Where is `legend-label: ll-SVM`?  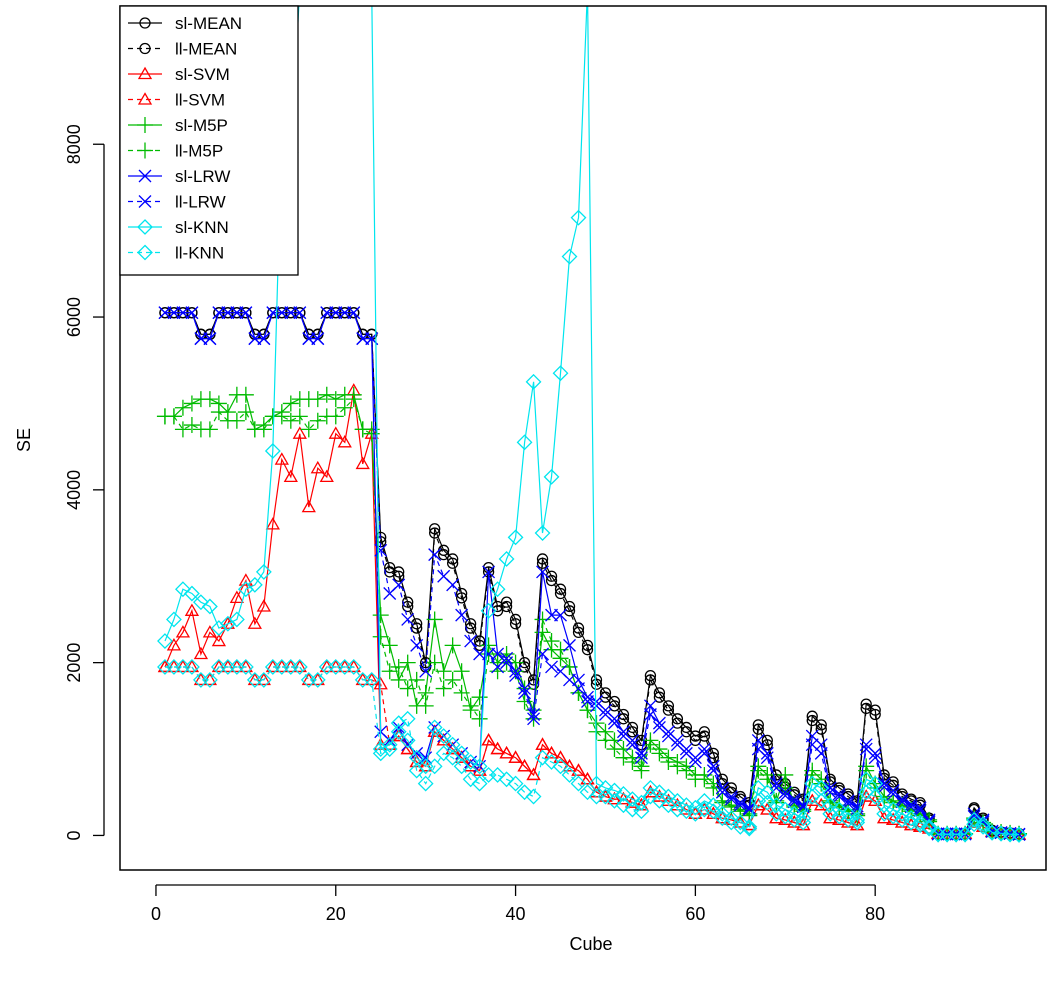
legend-label: ll-SVM is located at coordinates (200, 100).